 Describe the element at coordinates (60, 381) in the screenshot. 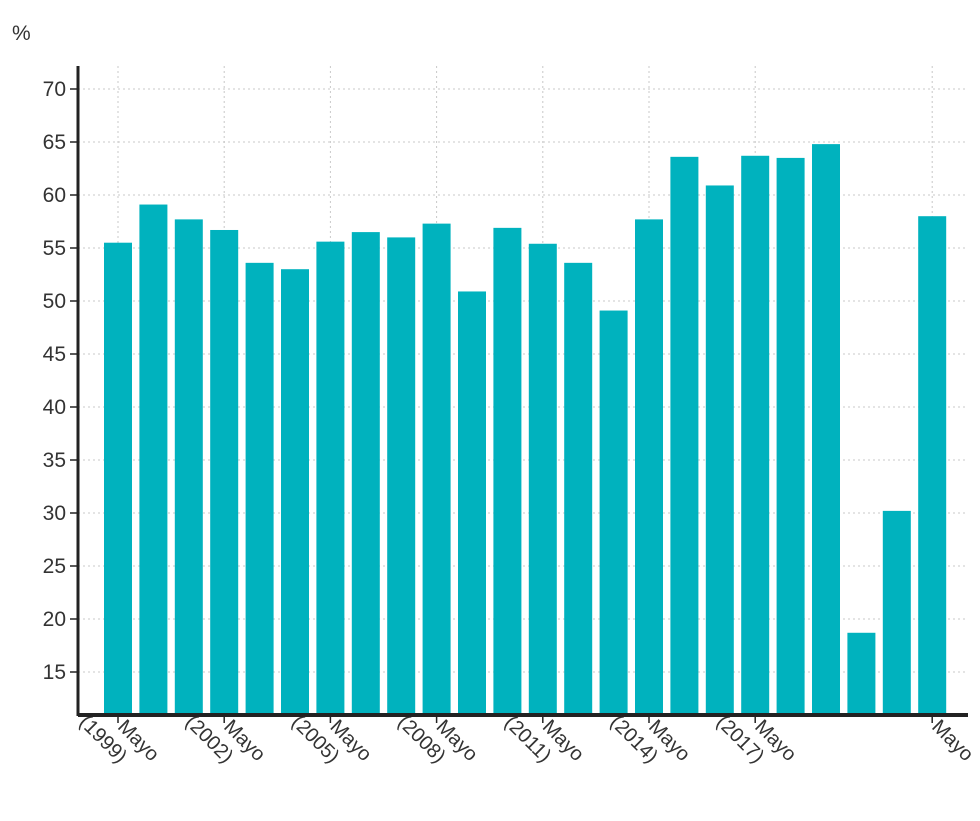

I see `y-axis-ticks: 15 20 25 30 35 40 45 50 55 60 65 70` at that location.